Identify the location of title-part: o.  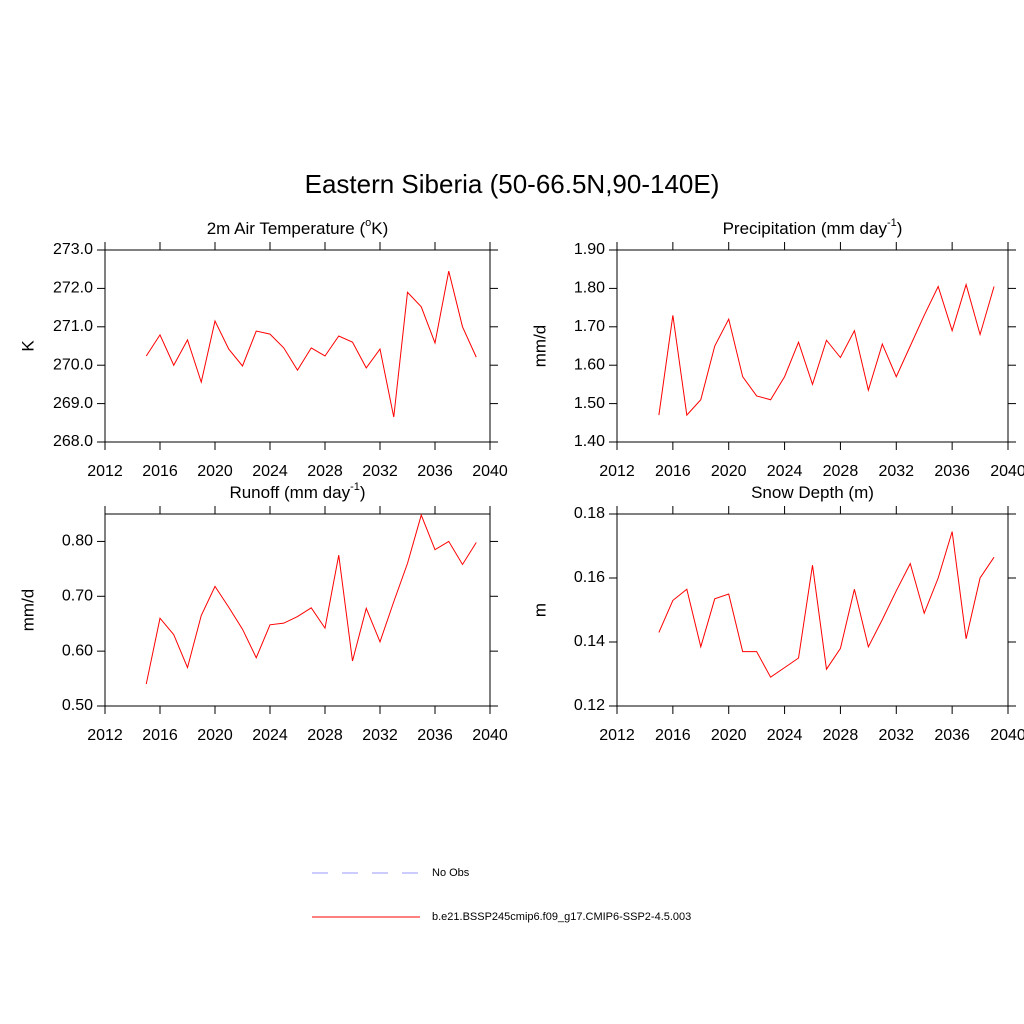
(368, 223).